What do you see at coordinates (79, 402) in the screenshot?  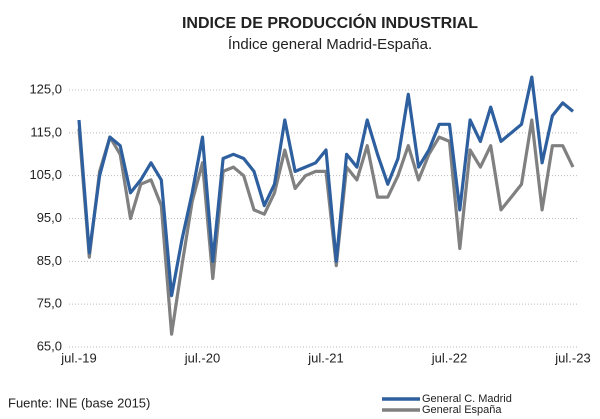 I see `source: Fuente: INE (base 2015)` at bounding box center [79, 402].